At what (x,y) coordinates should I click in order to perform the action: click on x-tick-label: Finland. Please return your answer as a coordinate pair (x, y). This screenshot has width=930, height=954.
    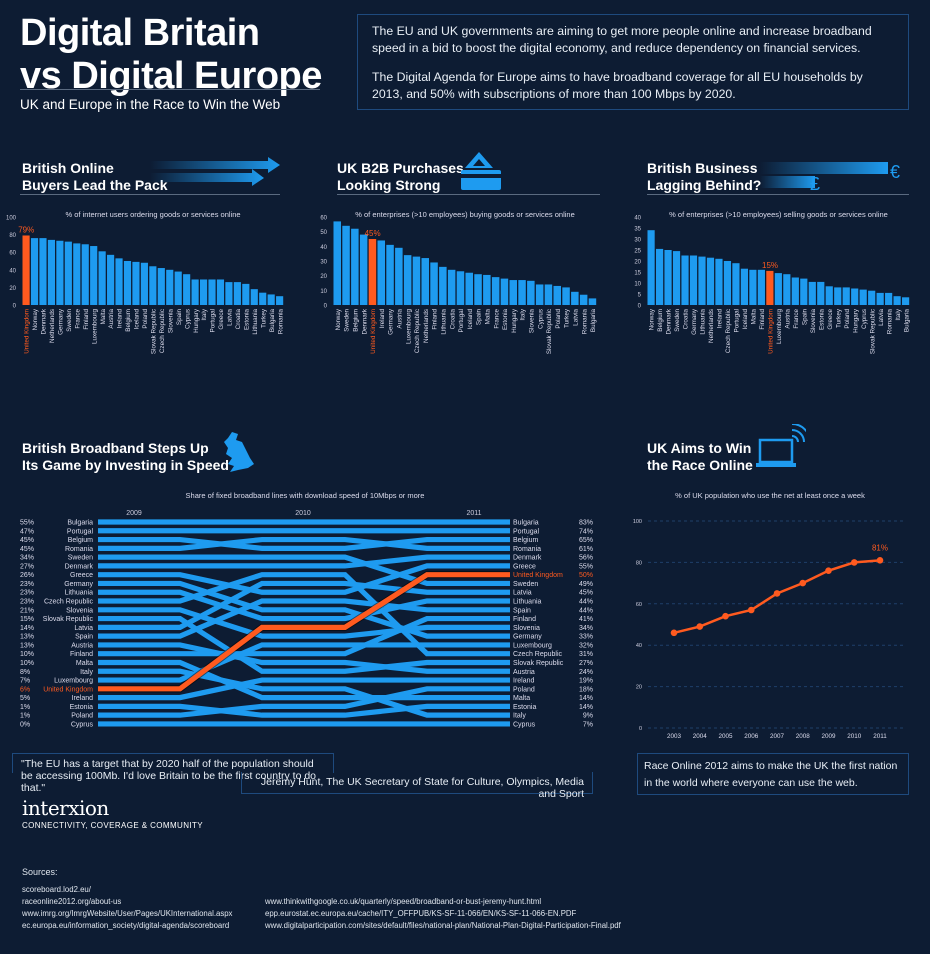
    Looking at the image, I should click on (762, 319).